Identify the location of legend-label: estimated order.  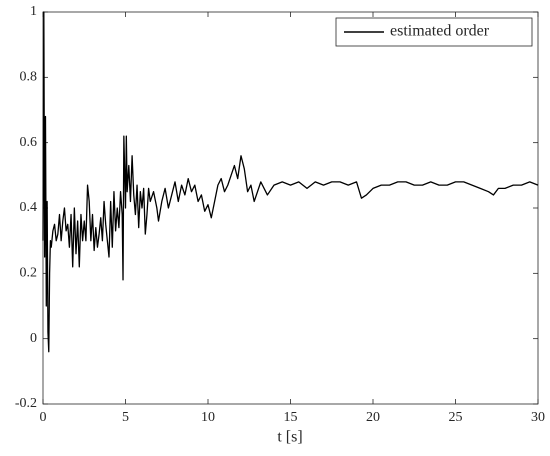
(440, 31).